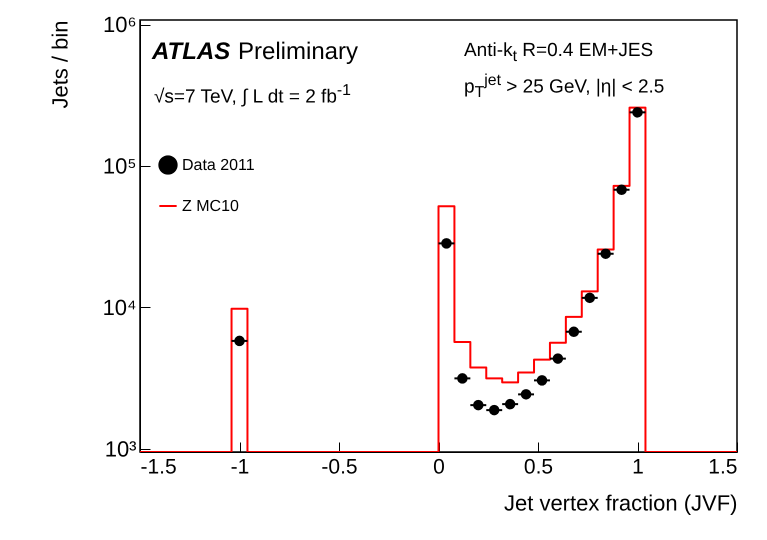 The height and width of the screenshot is (540, 767). What do you see at coordinates (723, 467) in the screenshot?
I see `x-tick-label: 1.5` at bounding box center [723, 467].